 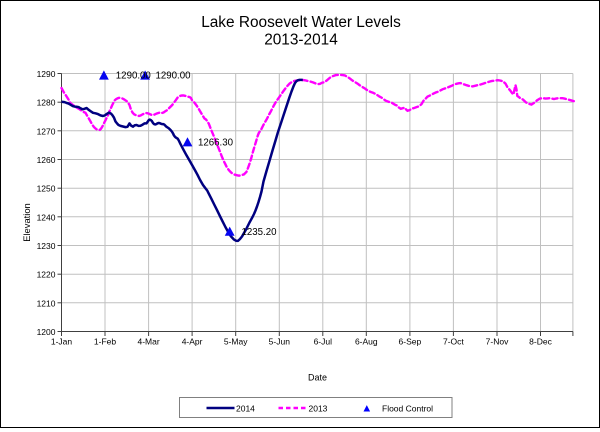 What do you see at coordinates (410, 342) in the screenshot?
I see `svg-text: 6-Sep` at bounding box center [410, 342].